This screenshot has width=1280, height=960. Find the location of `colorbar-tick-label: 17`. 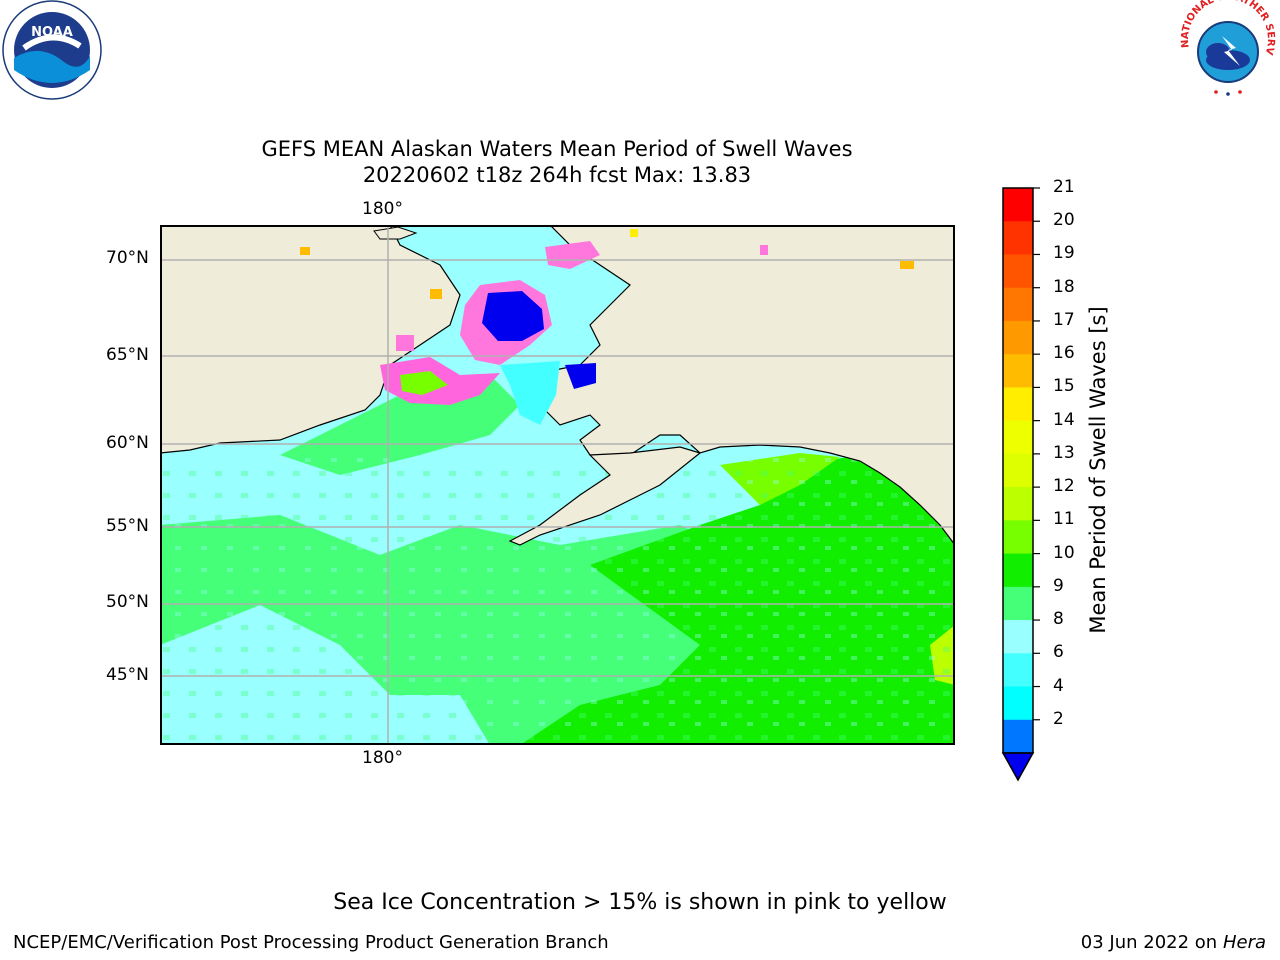

colorbar-tick-label: 17 is located at coordinates (1064, 319).